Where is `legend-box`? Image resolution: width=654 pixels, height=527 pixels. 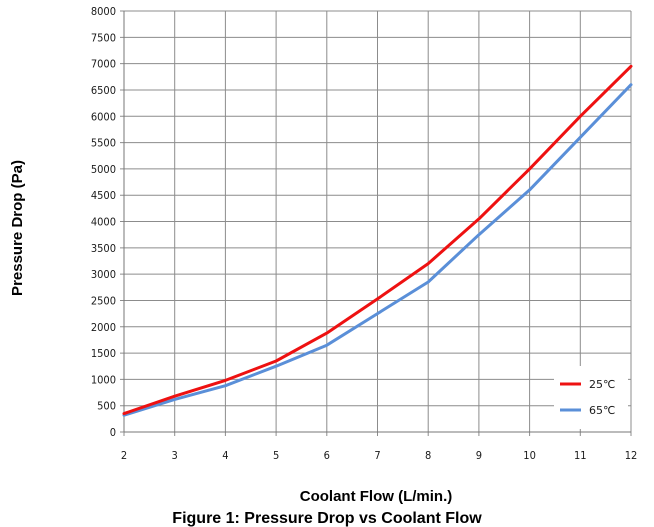 legend-box is located at coordinates (591, 397).